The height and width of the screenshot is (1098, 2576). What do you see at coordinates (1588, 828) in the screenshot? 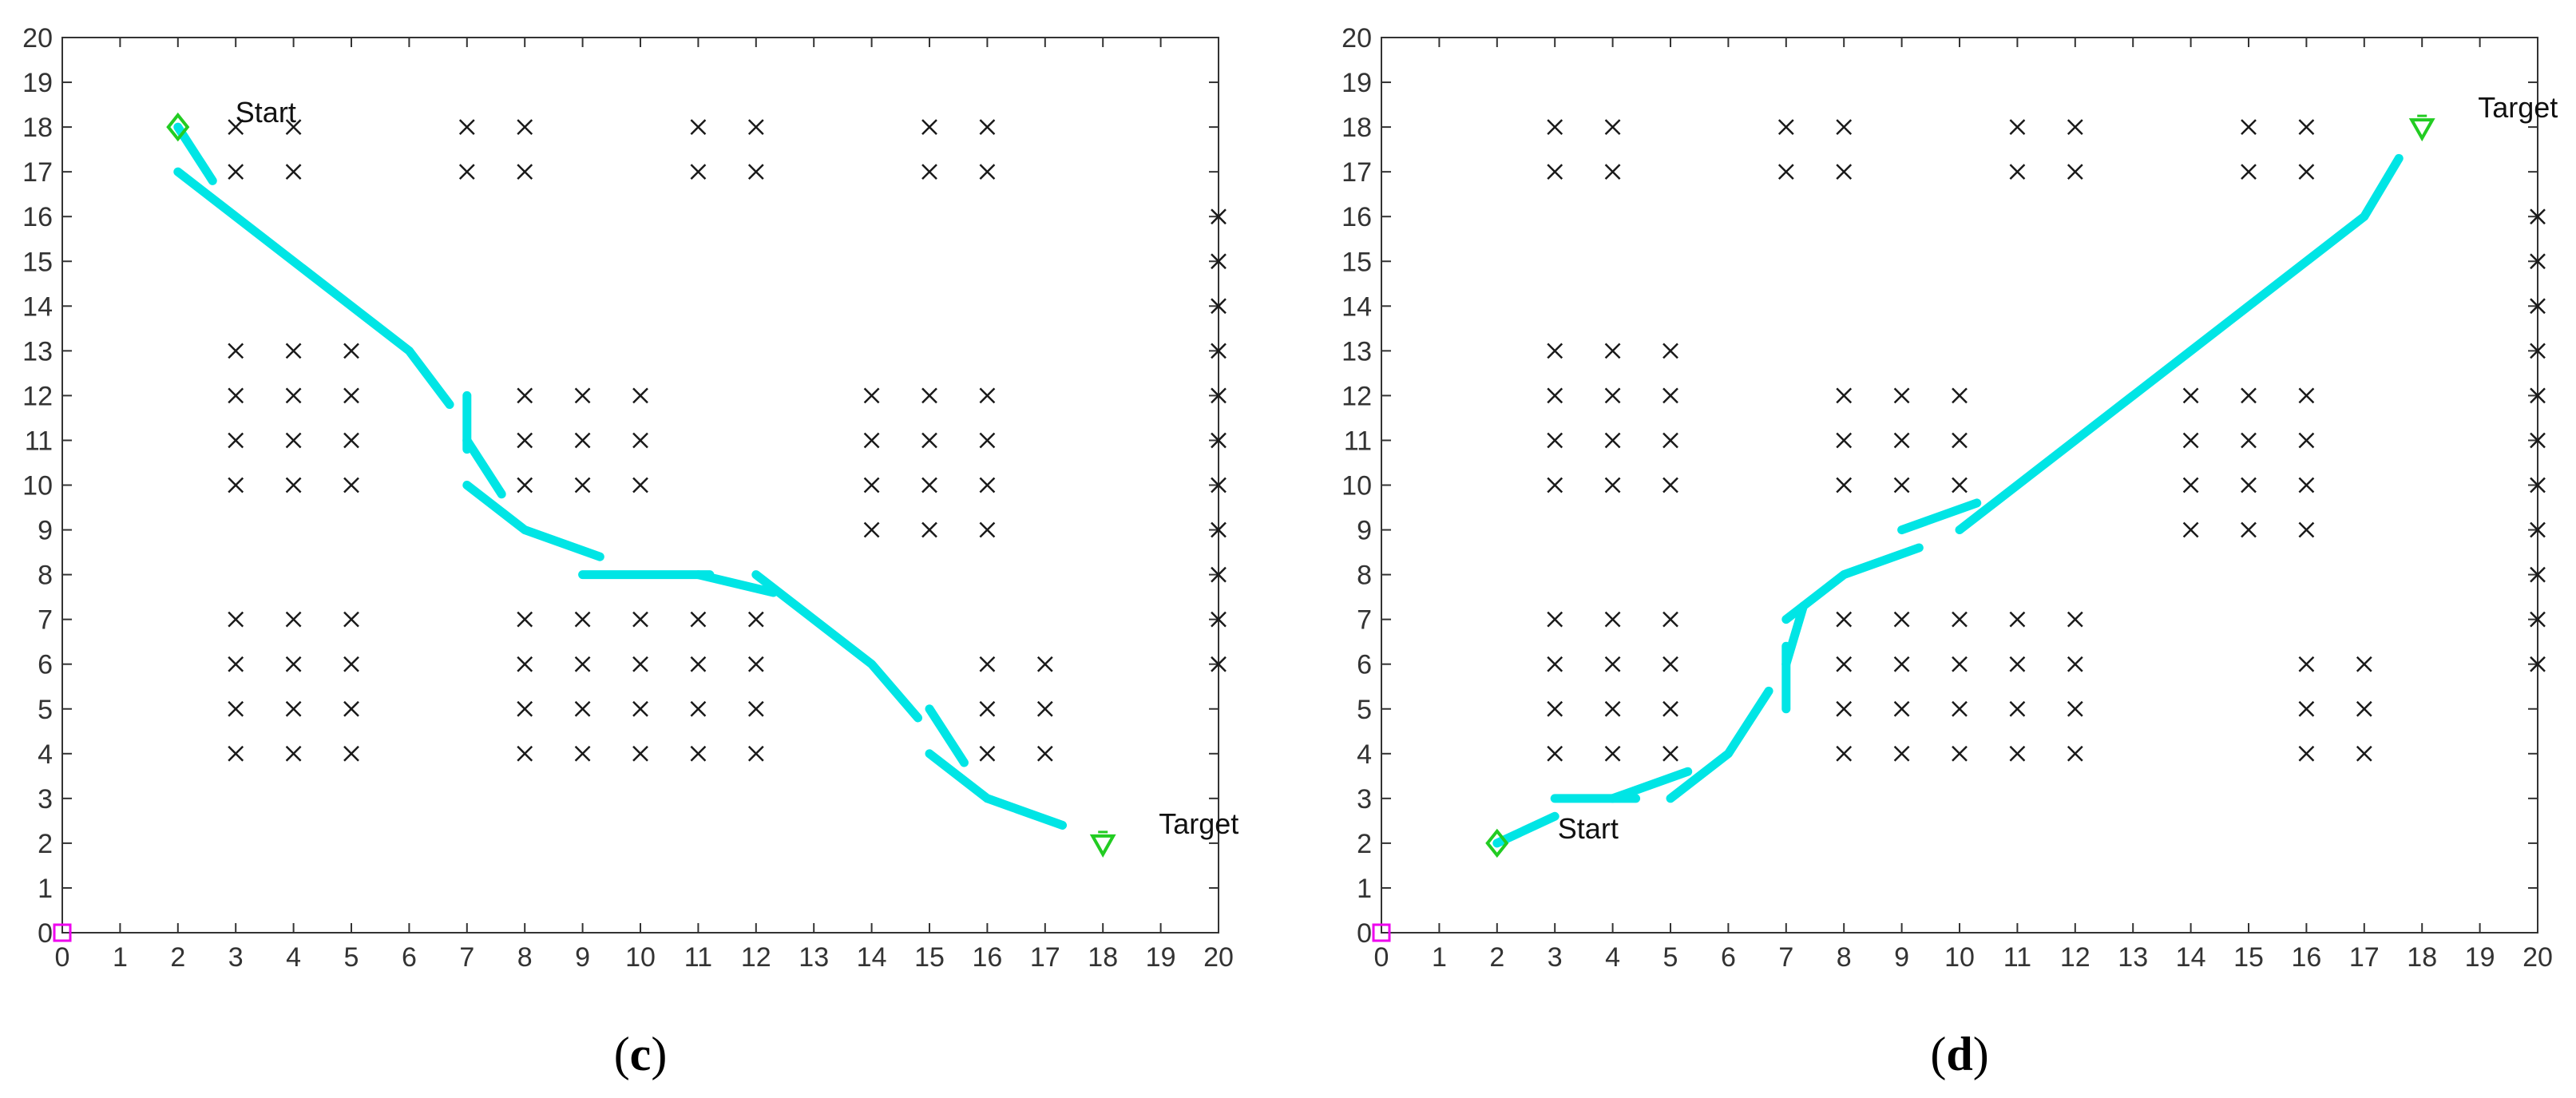
I see `start-label: Start` at bounding box center [1588, 828].